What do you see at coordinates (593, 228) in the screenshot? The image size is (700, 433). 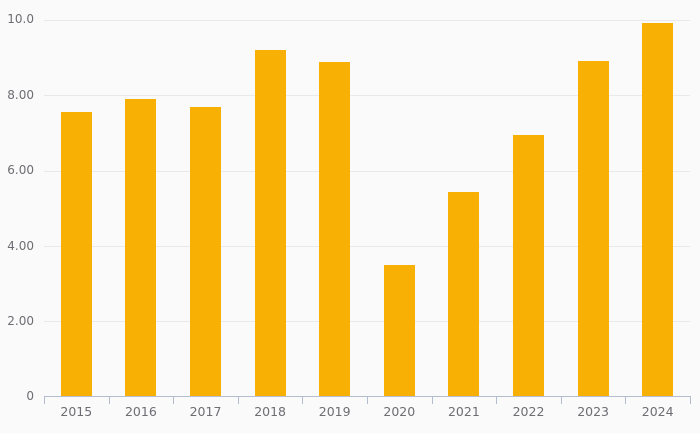 I see `bar-2023` at bounding box center [593, 228].